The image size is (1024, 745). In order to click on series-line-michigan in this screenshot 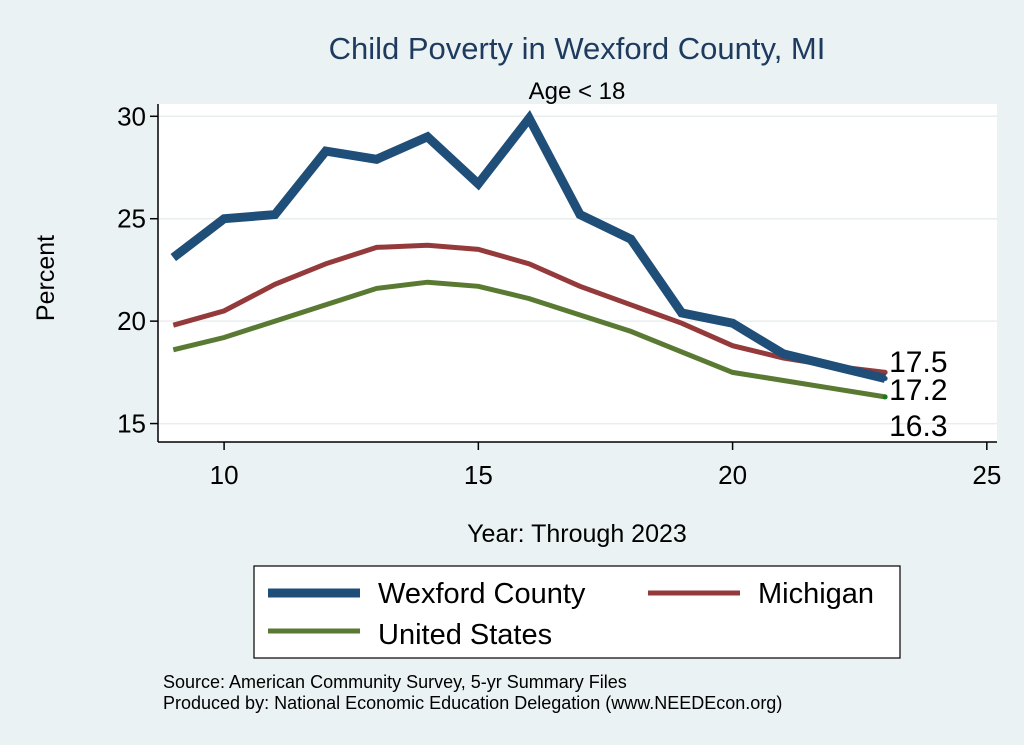, I will do `click(529, 308)`.